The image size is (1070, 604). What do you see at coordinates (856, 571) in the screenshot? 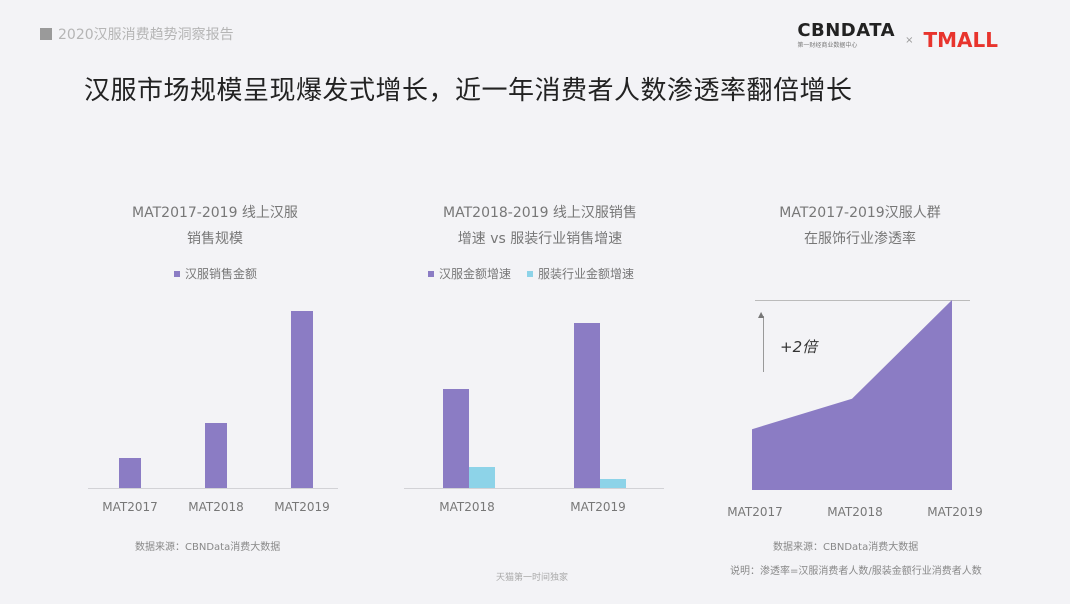
I see `chart3-note: 说明：渗透率=汉服消费者人数/服装金额行业消费者人数` at bounding box center [856, 571].